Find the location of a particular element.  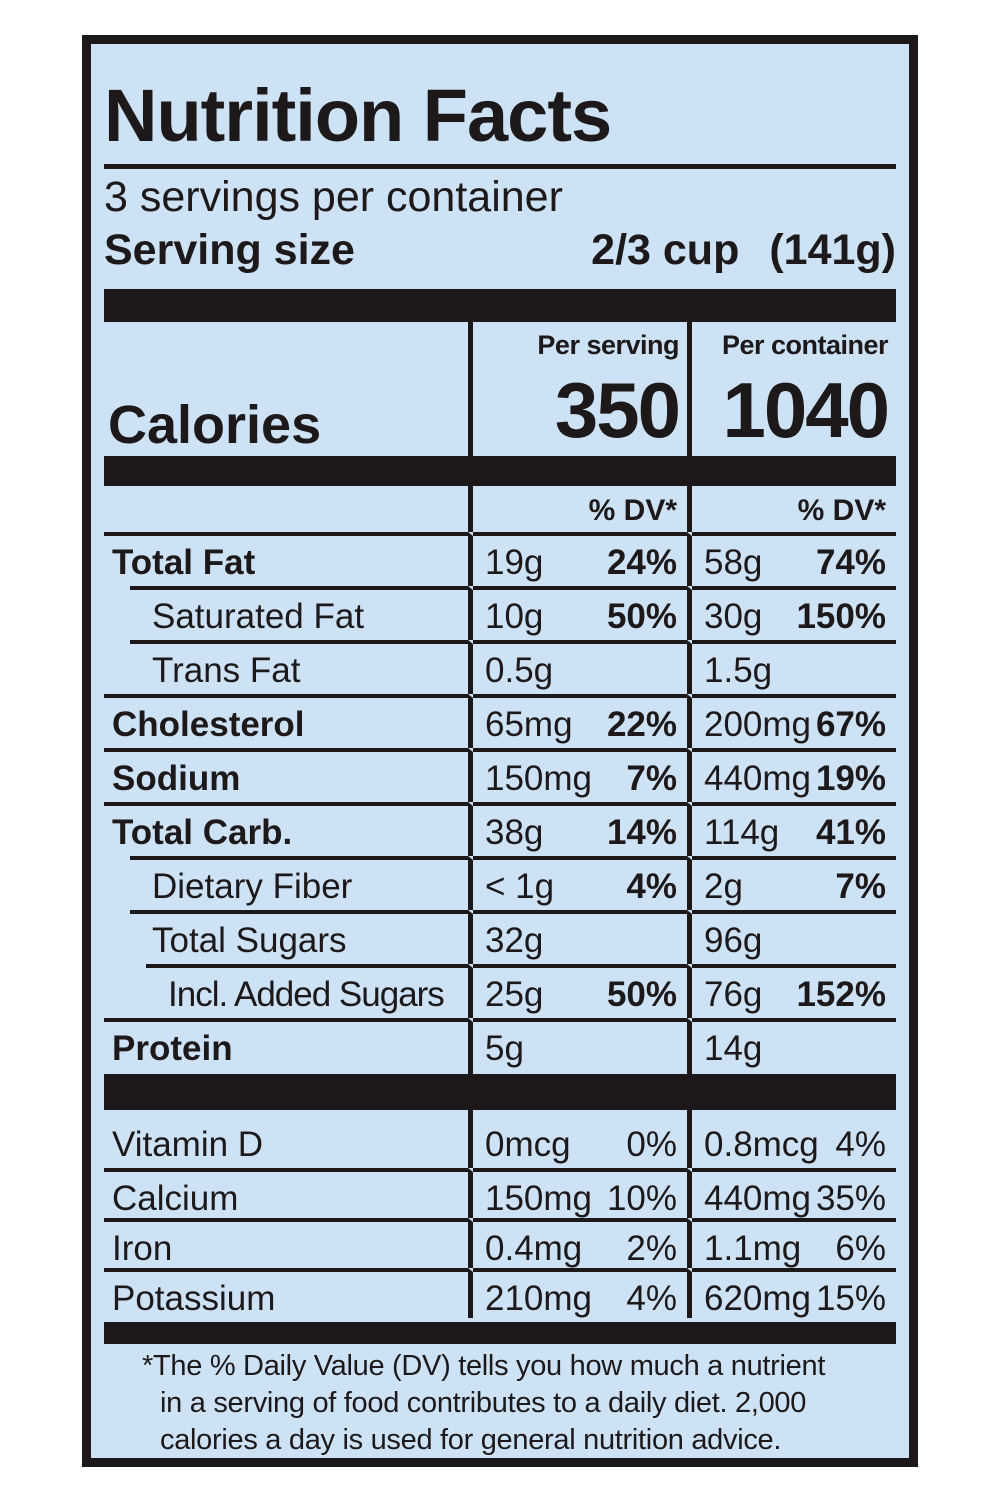

container-dv: 7% is located at coordinates (860, 886).